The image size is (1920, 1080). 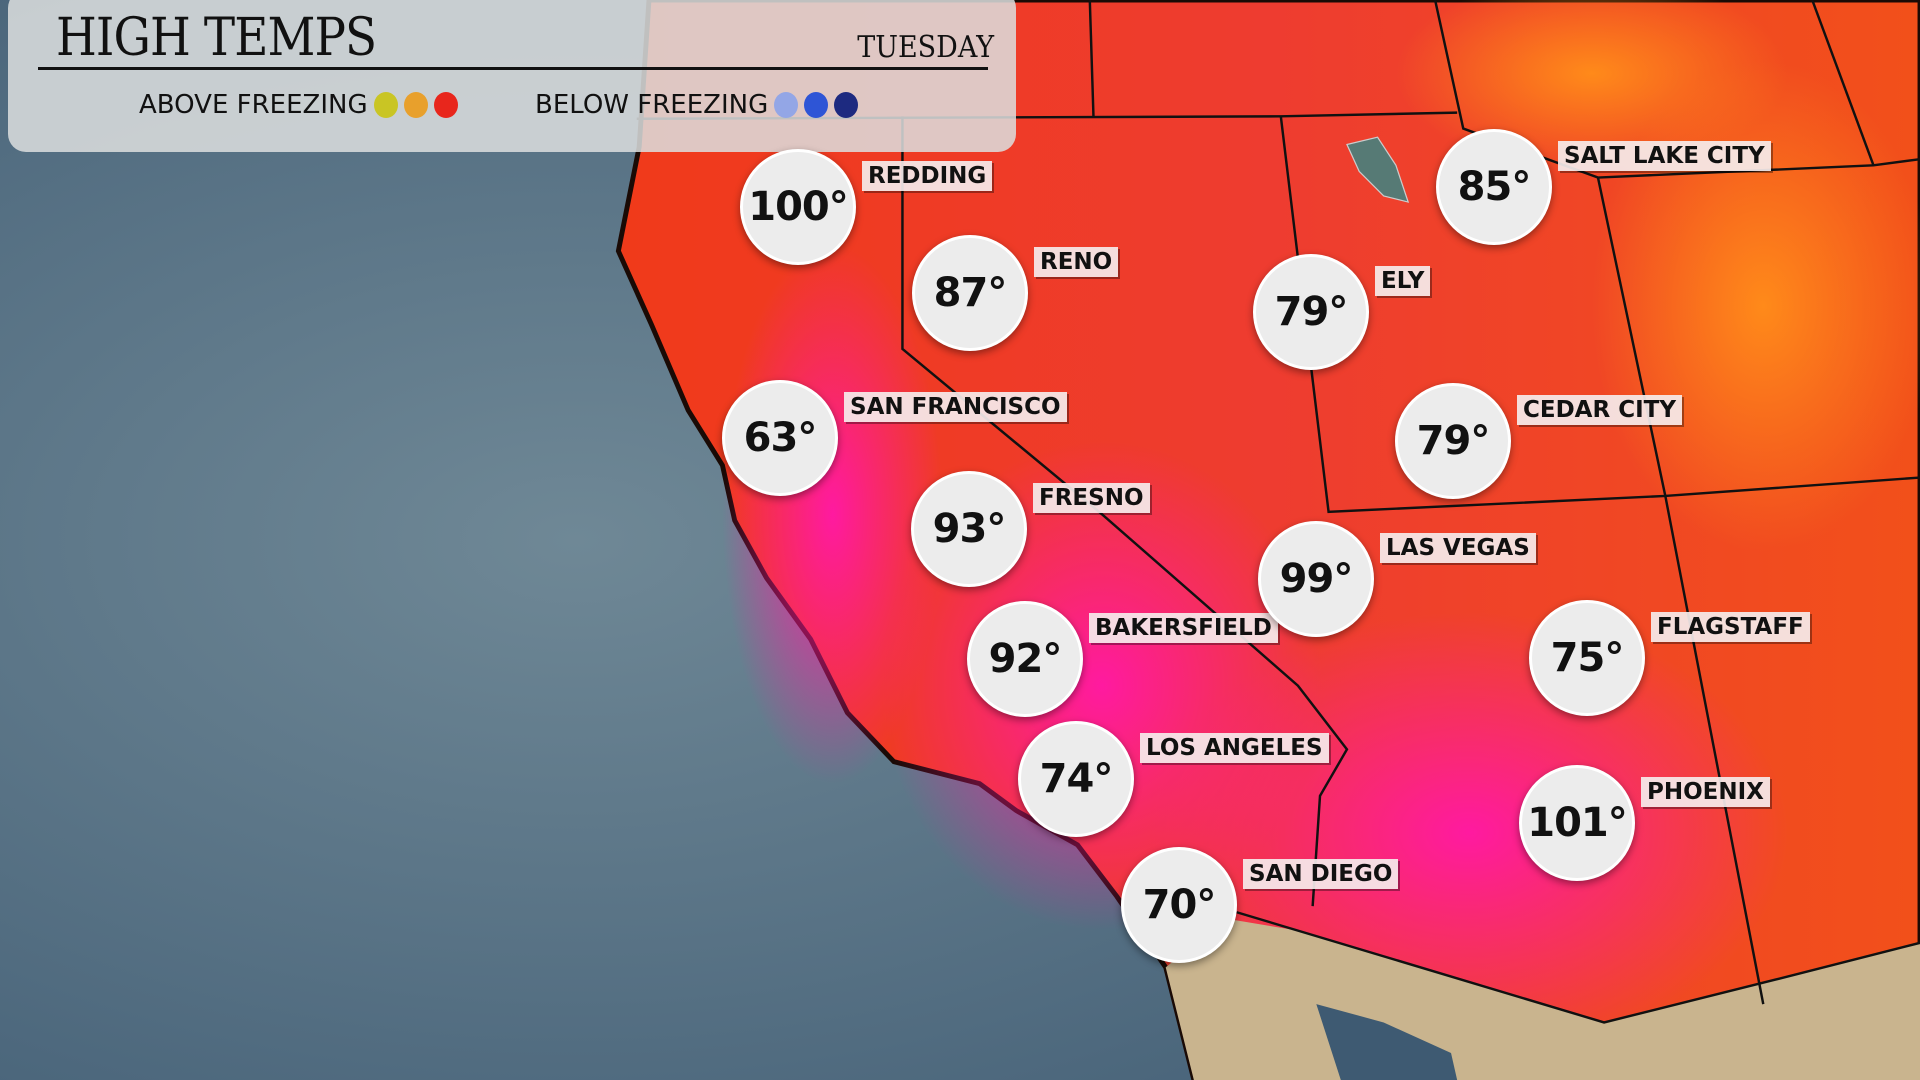 What do you see at coordinates (927, 176) in the screenshot?
I see `city-label: REDDING` at bounding box center [927, 176].